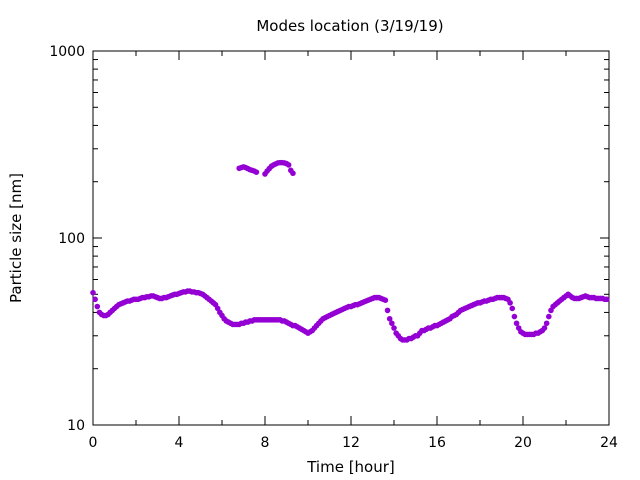 The image size is (640, 480). What do you see at coordinates (437, 443) in the screenshot?
I see `x-tick-label: 16` at bounding box center [437, 443].